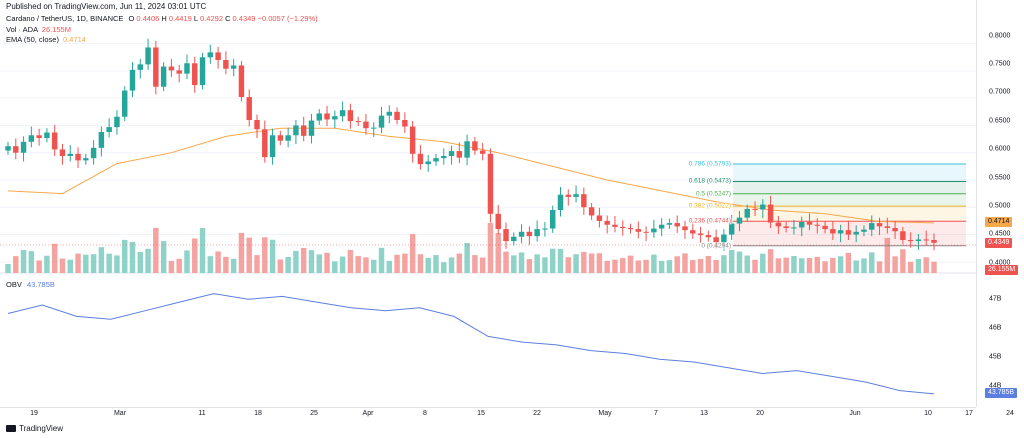  What do you see at coordinates (65, 18) in the screenshot?
I see `symbol-name: Cardano / TetherUS, 1D, BINANCE` at bounding box center [65, 18].